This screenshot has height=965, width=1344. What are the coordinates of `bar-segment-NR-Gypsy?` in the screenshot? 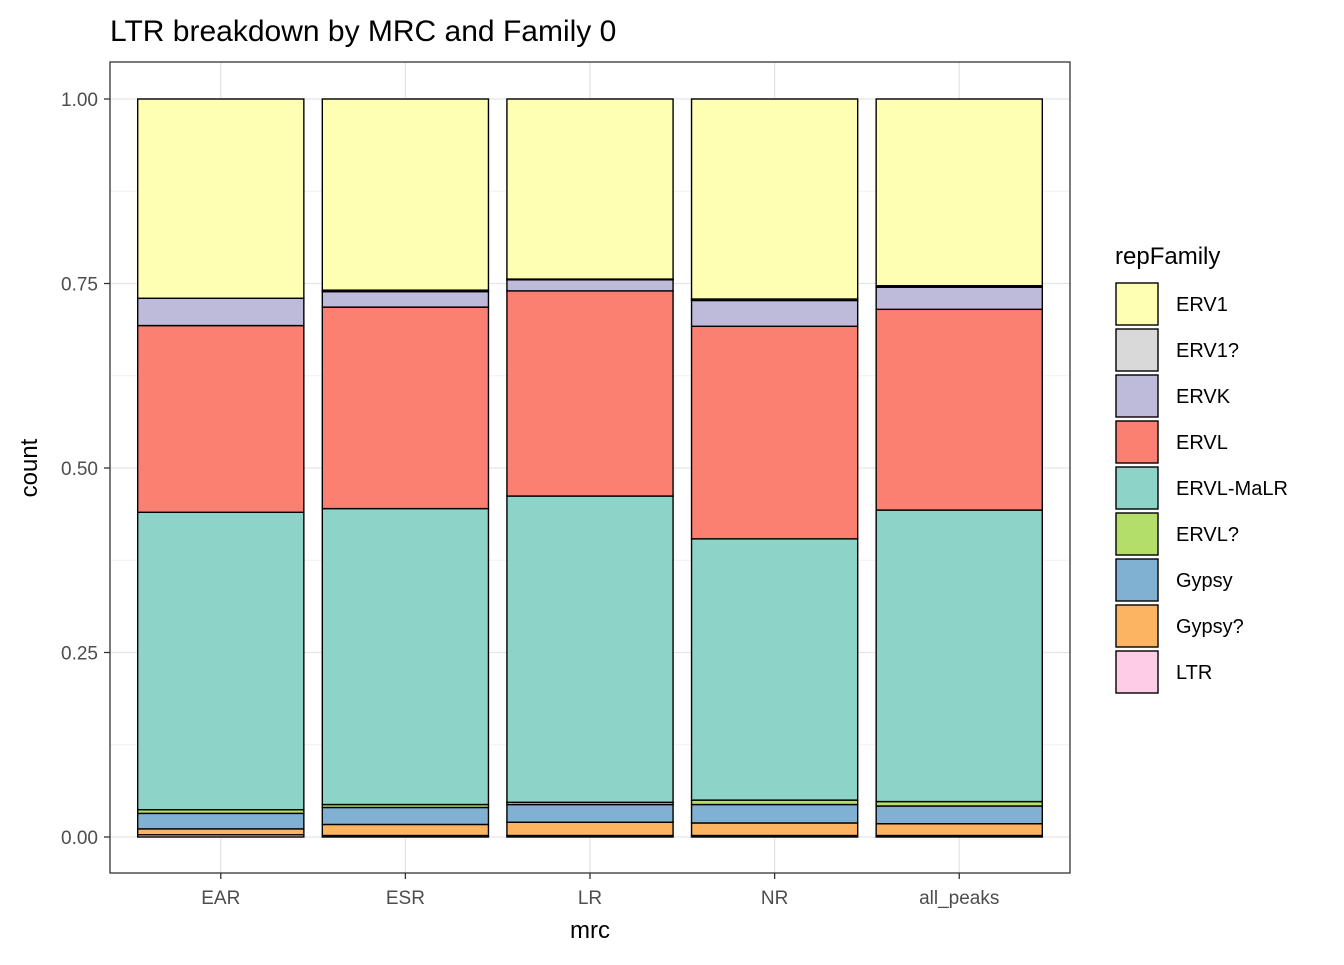 It's located at (775, 829).